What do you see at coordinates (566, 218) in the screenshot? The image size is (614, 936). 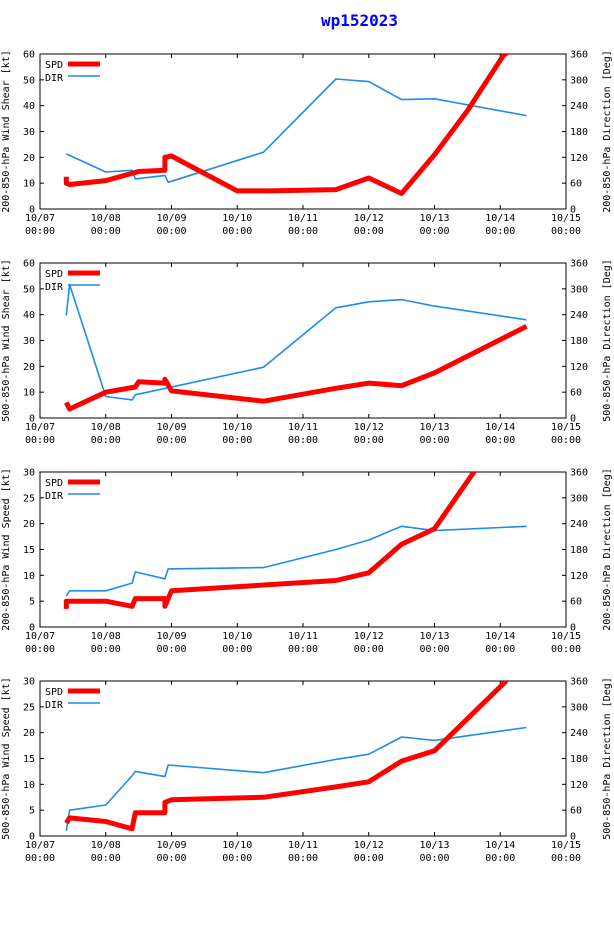 I see `x-tick-label-date: 10/15` at bounding box center [566, 218].